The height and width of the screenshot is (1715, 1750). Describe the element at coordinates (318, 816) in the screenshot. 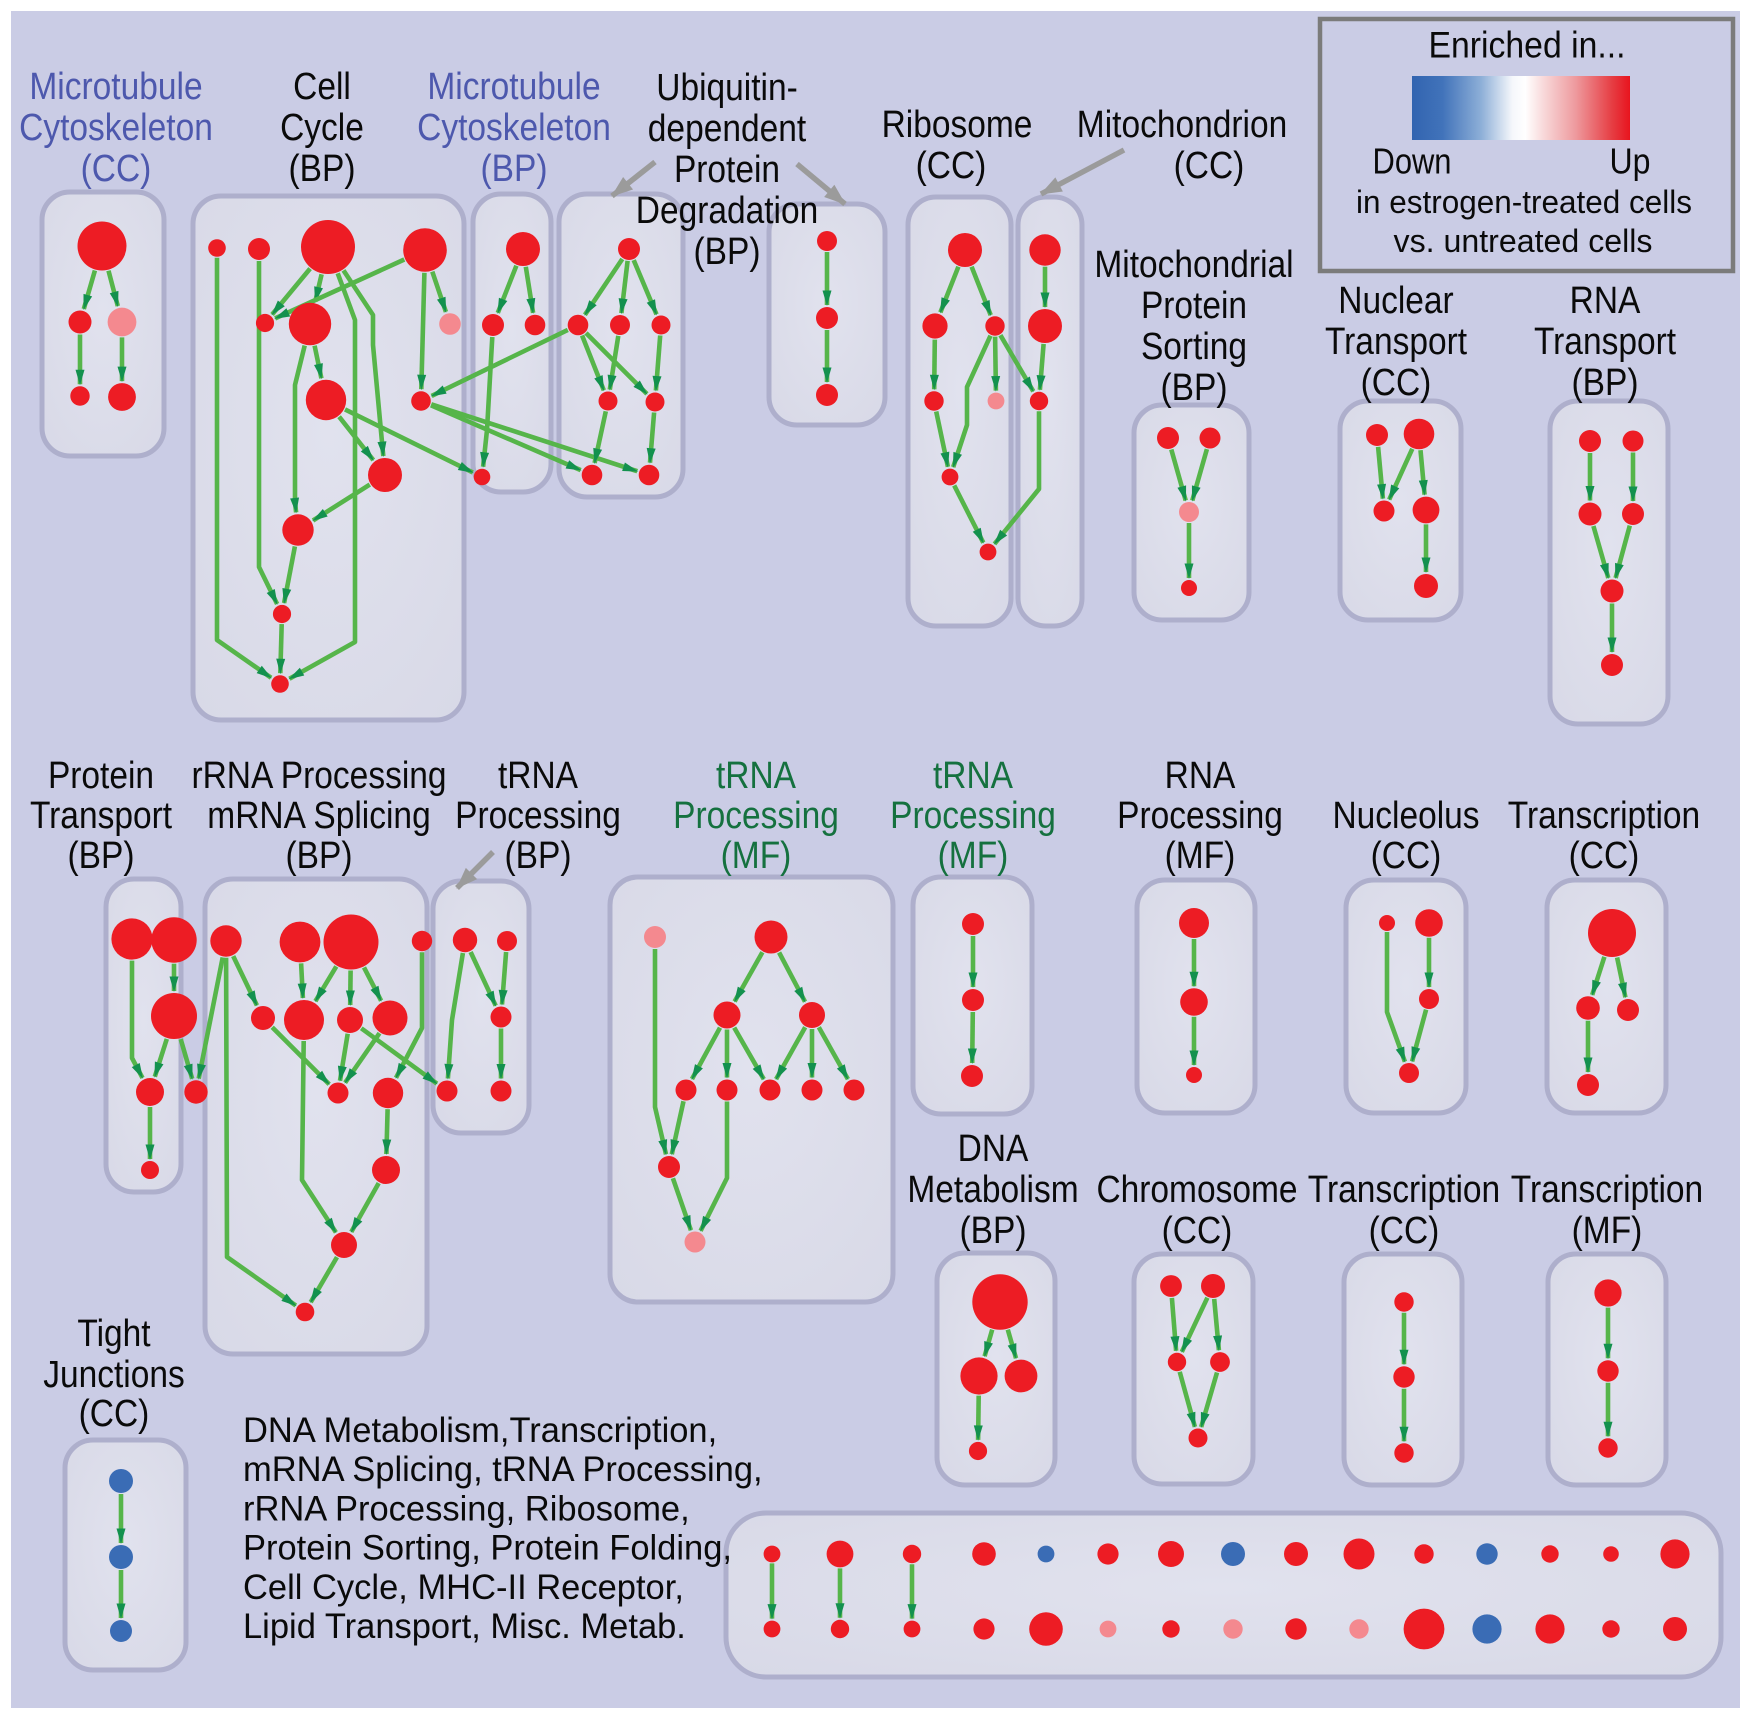

I see `svg-text: mRNA Splicing` at that location.